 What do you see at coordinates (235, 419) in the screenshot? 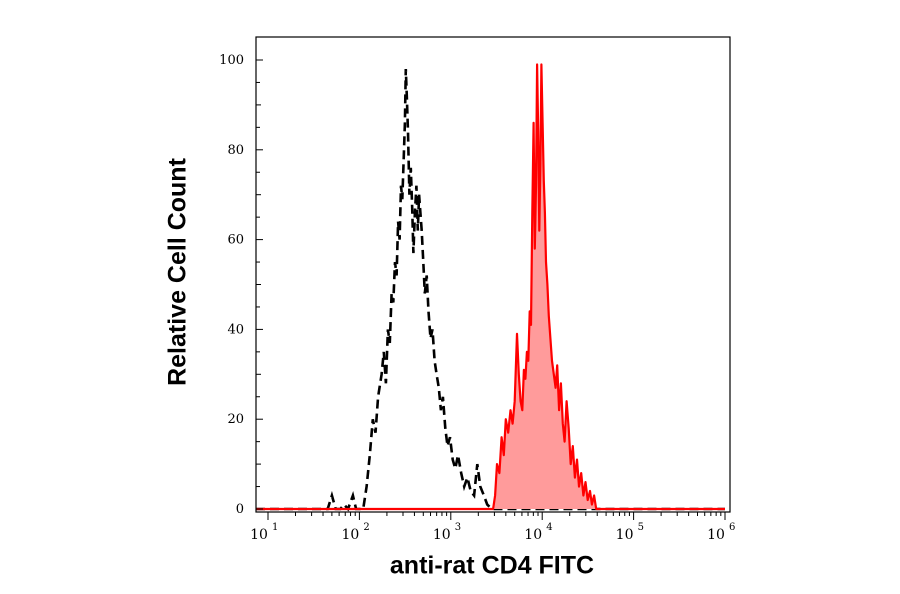
I see `y-tick-label: 20` at bounding box center [235, 419].